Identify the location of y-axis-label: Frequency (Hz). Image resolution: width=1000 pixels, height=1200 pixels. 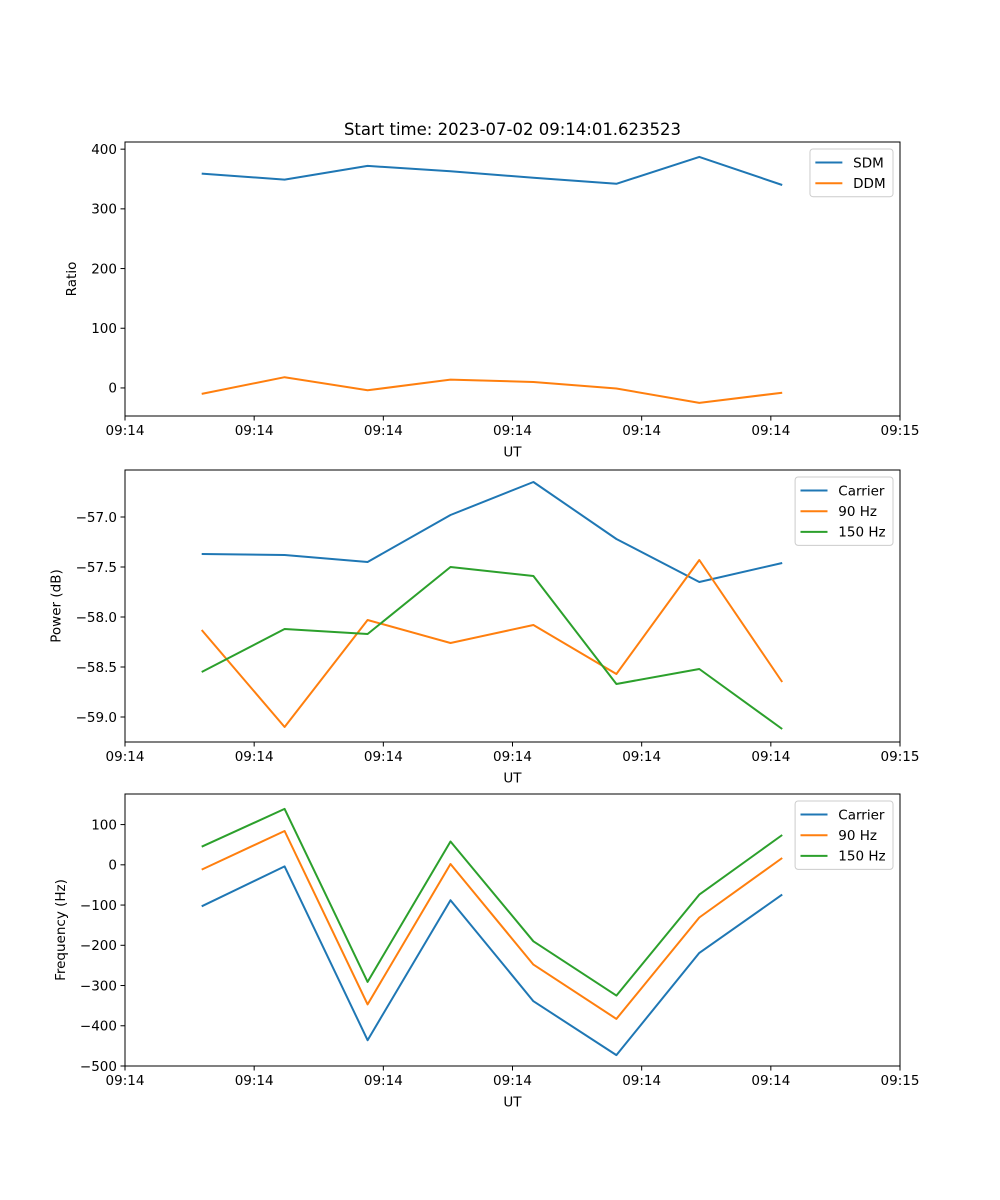
(61, 930).